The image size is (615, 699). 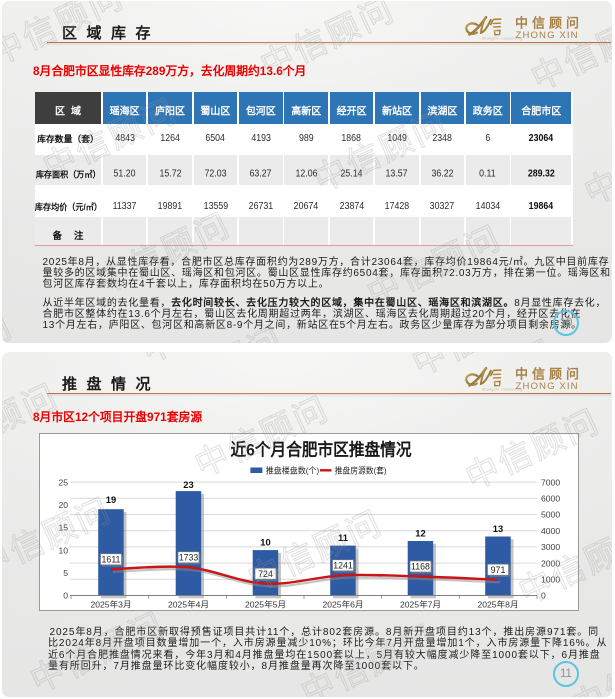 What do you see at coordinates (420, 567) in the screenshot?
I see `svg-text: 1168` at bounding box center [420, 567].